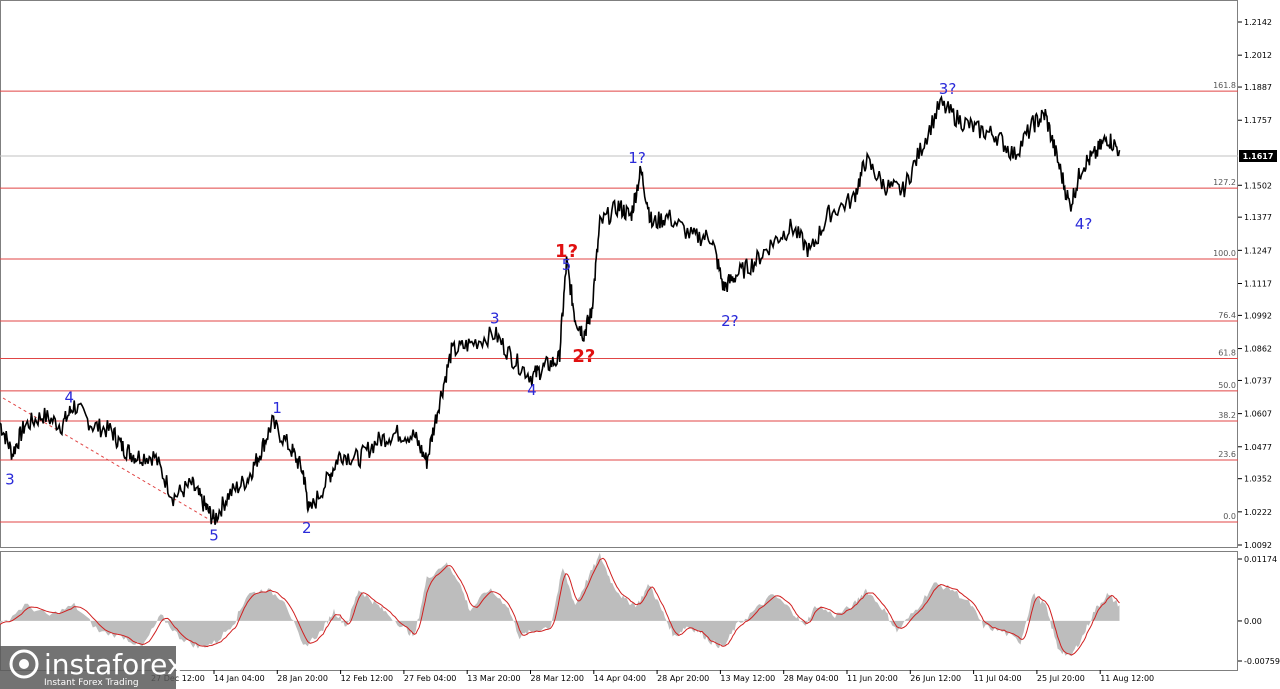 The height and width of the screenshot is (689, 1280). I want to click on x-tick-label-14: 11 Aug 12:00, so click(1127, 678).